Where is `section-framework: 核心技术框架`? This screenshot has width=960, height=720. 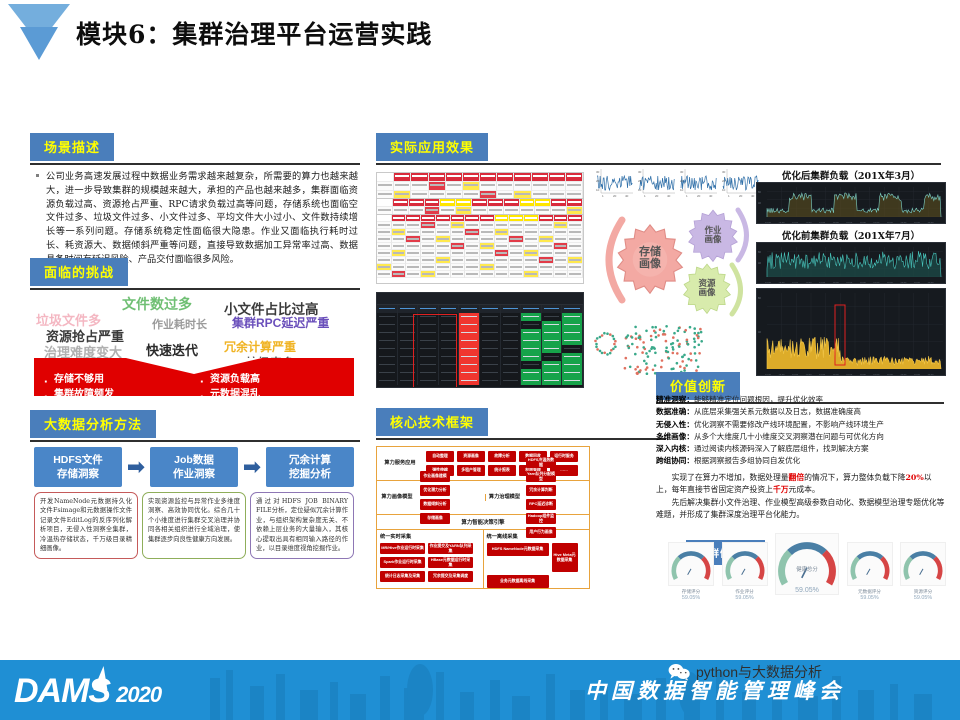
section-framework: 核心技术框架 is located at coordinates (521, 424).